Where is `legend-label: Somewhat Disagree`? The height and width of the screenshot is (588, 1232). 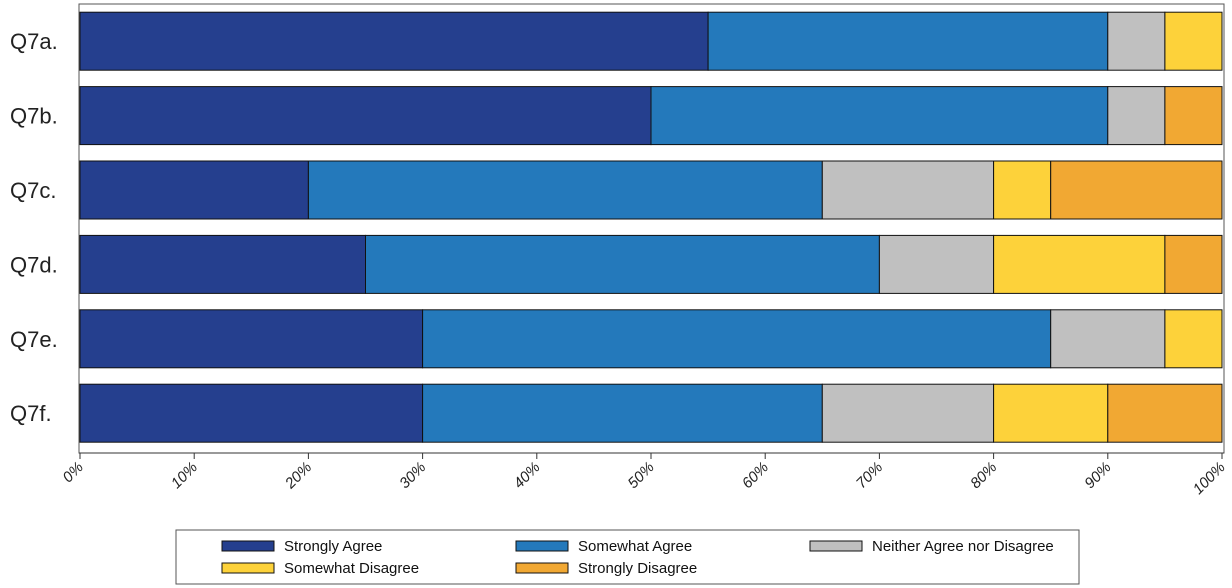
legend-label: Somewhat Disagree is located at coordinates (351, 568).